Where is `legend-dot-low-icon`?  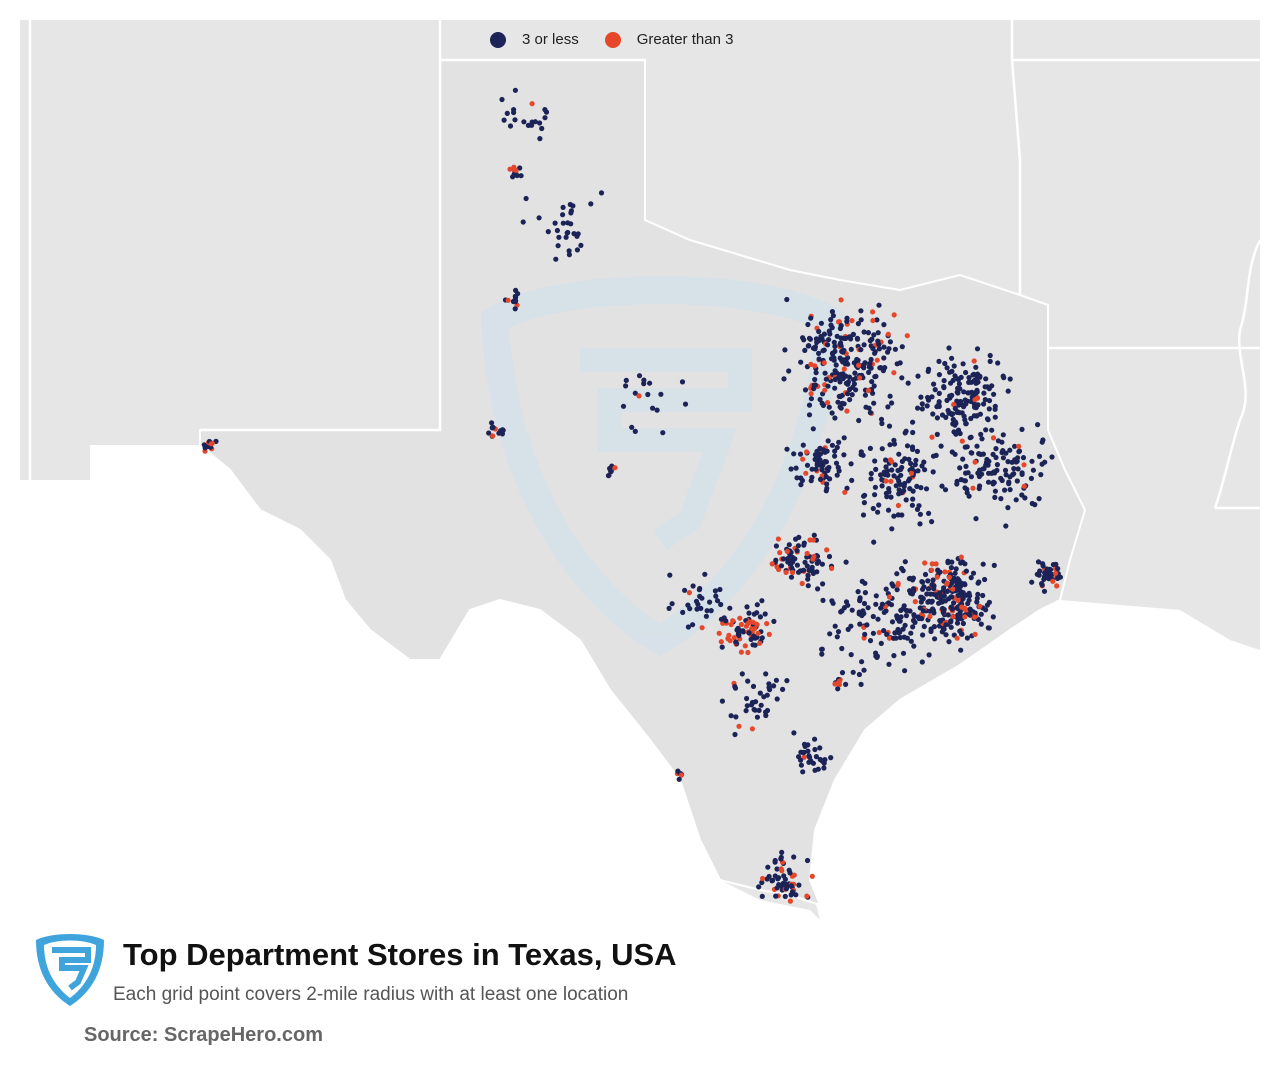
legend-dot-low-icon is located at coordinates (498, 39).